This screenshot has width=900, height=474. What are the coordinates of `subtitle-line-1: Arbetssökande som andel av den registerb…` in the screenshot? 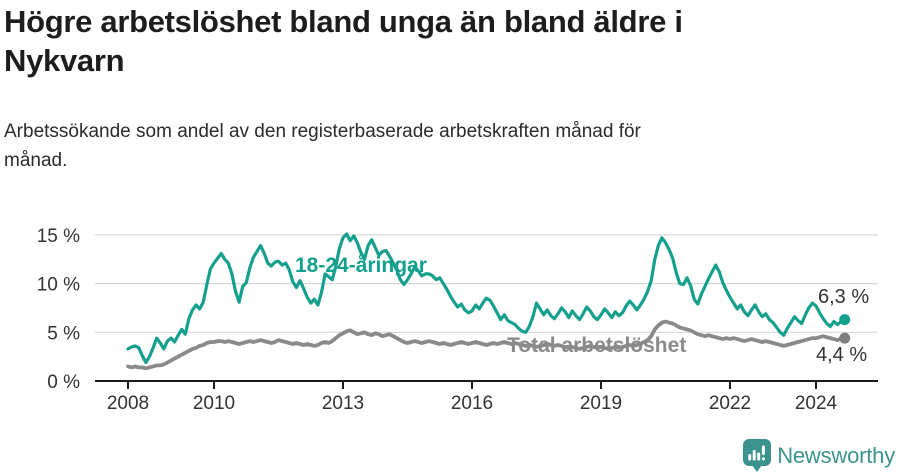 It's located at (322, 131).